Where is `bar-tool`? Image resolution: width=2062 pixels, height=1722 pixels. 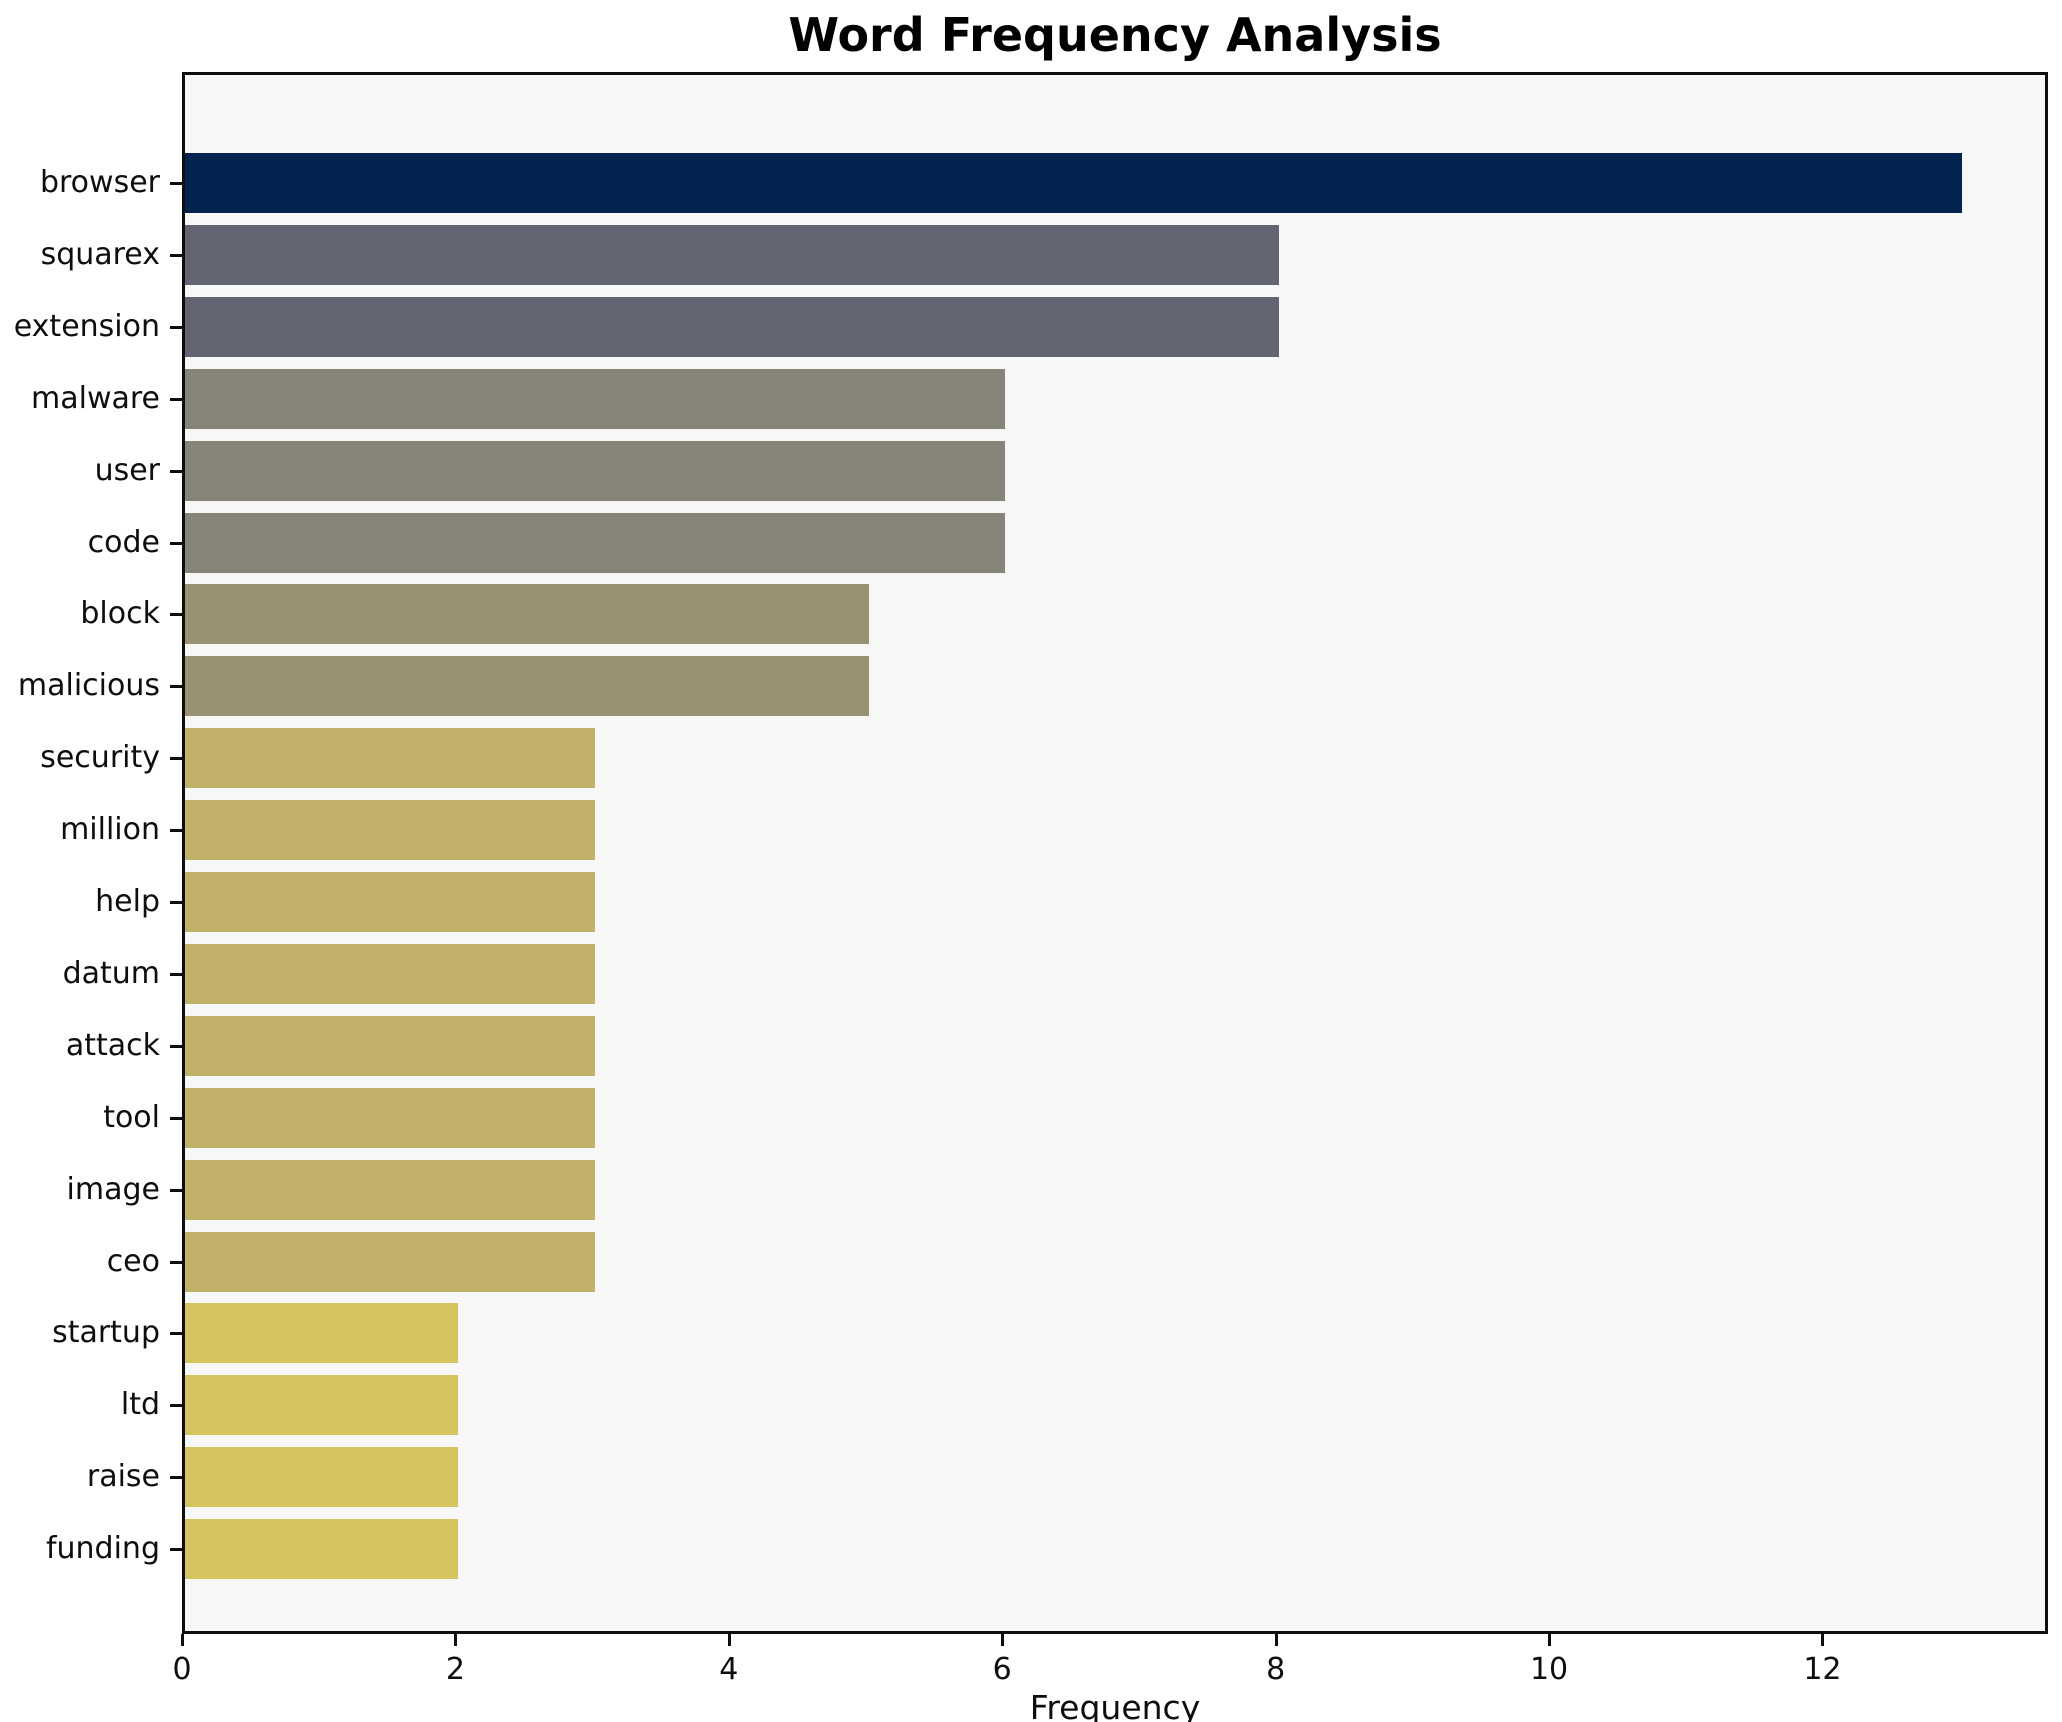
bar-tool is located at coordinates (390, 1117).